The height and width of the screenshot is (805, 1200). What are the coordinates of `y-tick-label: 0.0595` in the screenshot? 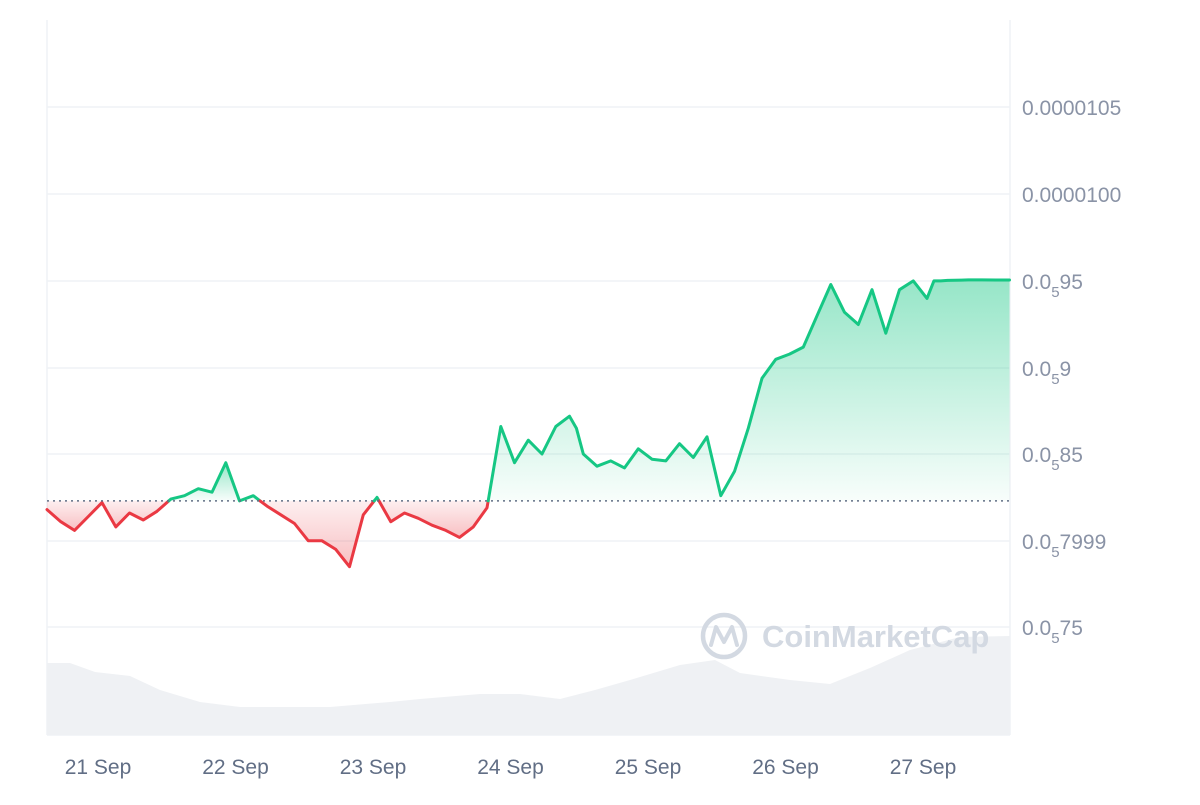 It's located at (1052, 286).